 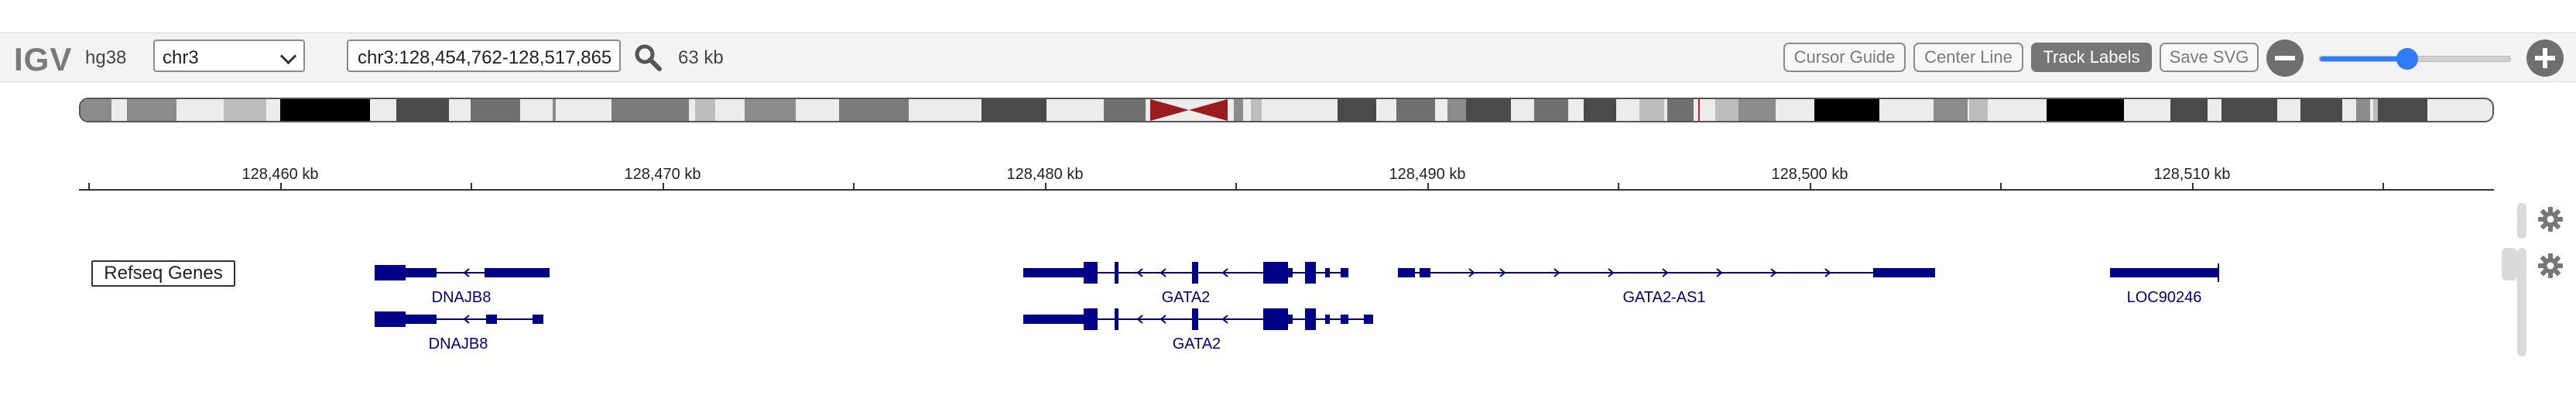 I want to click on ruler-tick-label: 128,470 kb, so click(x=662, y=174).